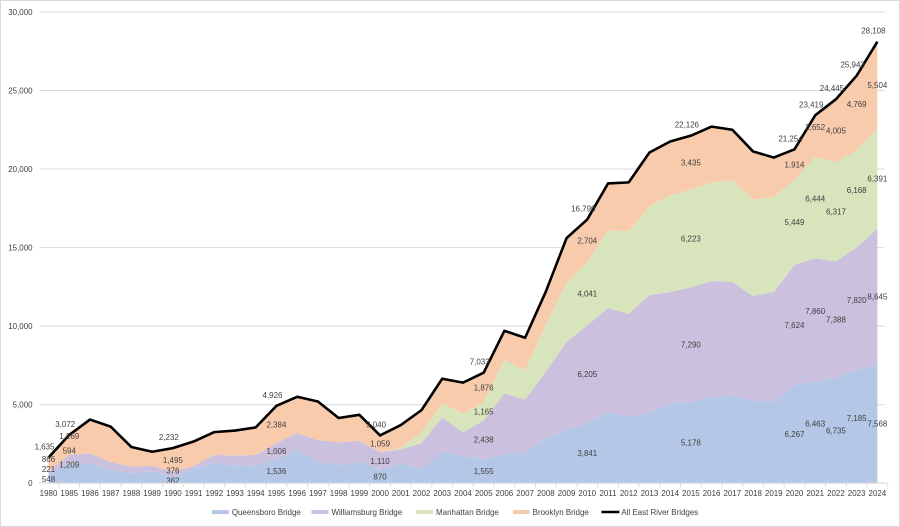  Describe the element at coordinates (152, 493) in the screenshot. I see `x-tick-label: 1989` at that location.